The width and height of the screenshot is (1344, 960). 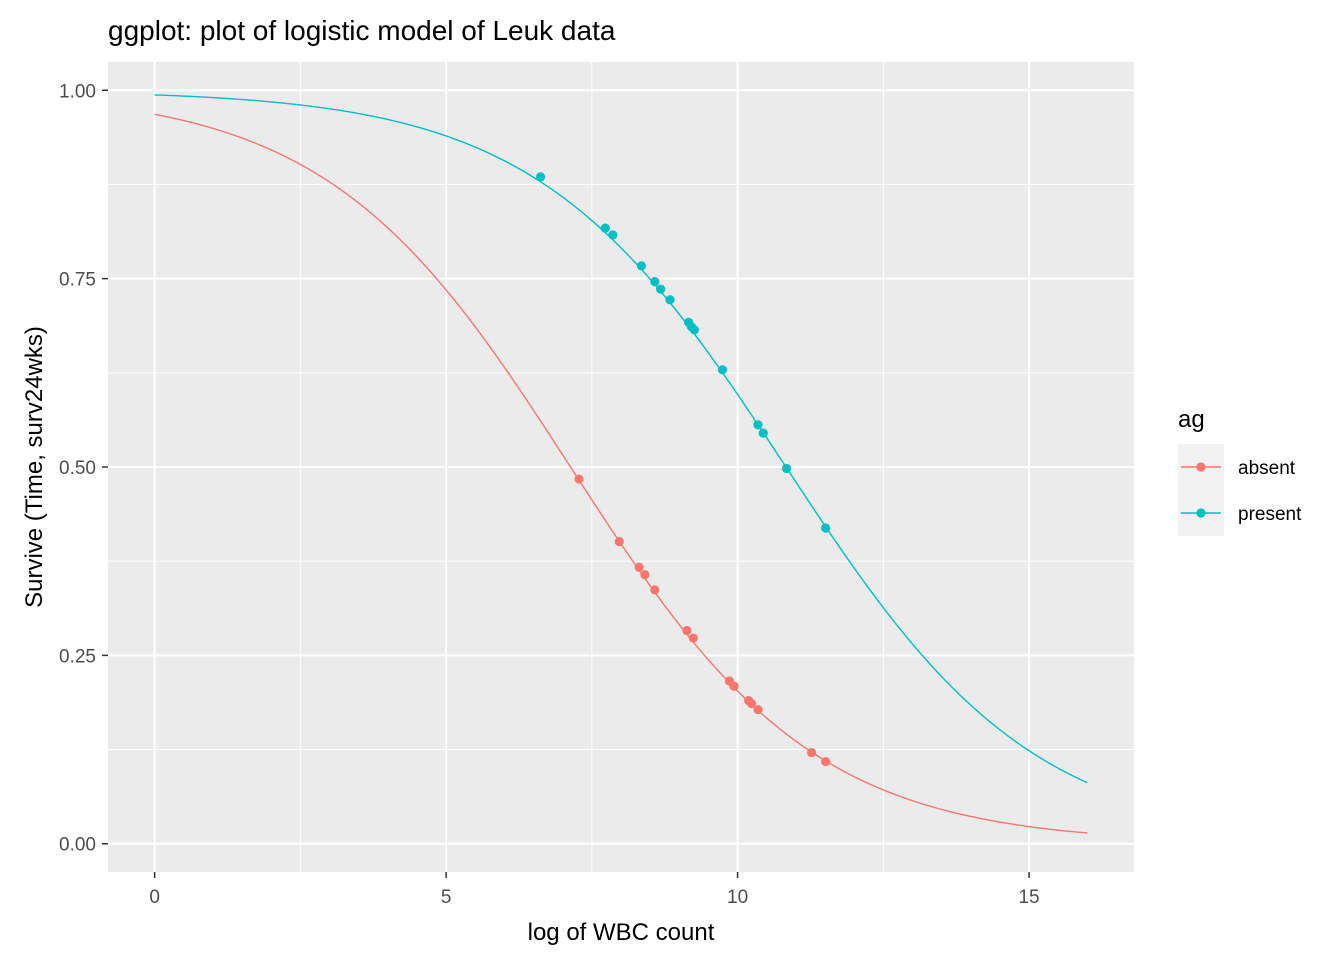 What do you see at coordinates (1267, 468) in the screenshot?
I see `legend-label-absent: absent` at bounding box center [1267, 468].